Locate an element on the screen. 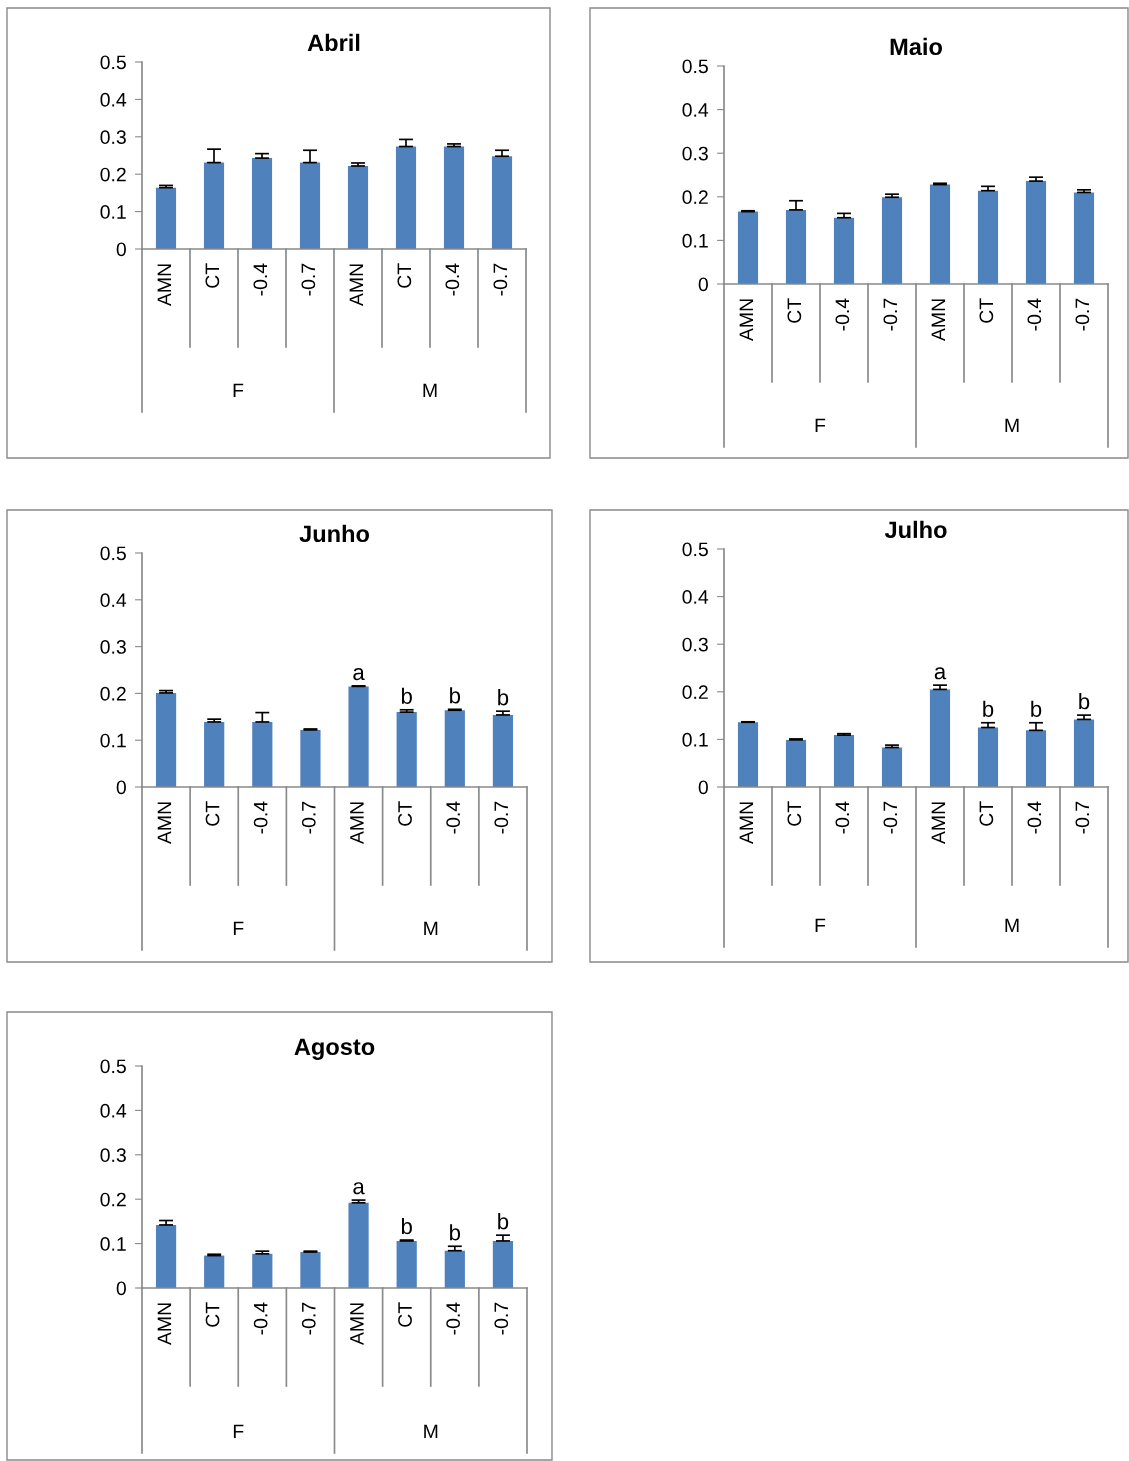 The image size is (1129, 1461). chart-title: Abril is located at coordinates (333, 42).